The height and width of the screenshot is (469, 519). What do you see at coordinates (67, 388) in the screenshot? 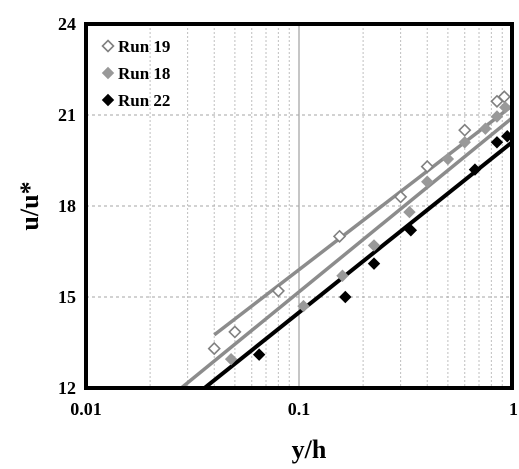
I see `y-tick-label: 12` at bounding box center [67, 388].